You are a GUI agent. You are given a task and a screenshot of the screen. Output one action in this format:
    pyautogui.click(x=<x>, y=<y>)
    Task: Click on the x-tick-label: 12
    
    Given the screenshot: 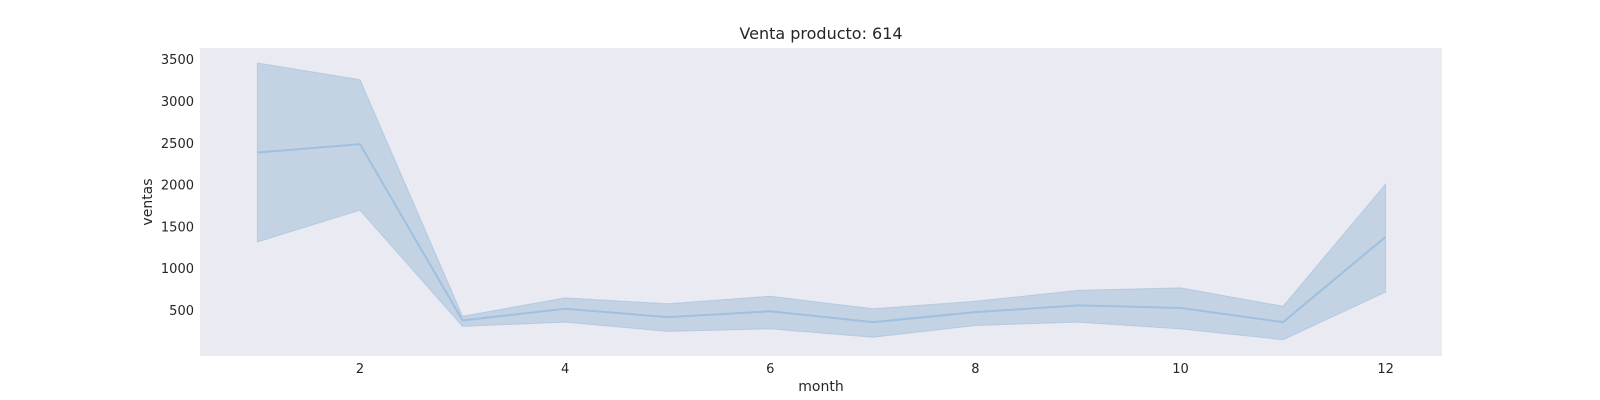 What is the action you would take?
    pyautogui.click(x=1385, y=369)
    